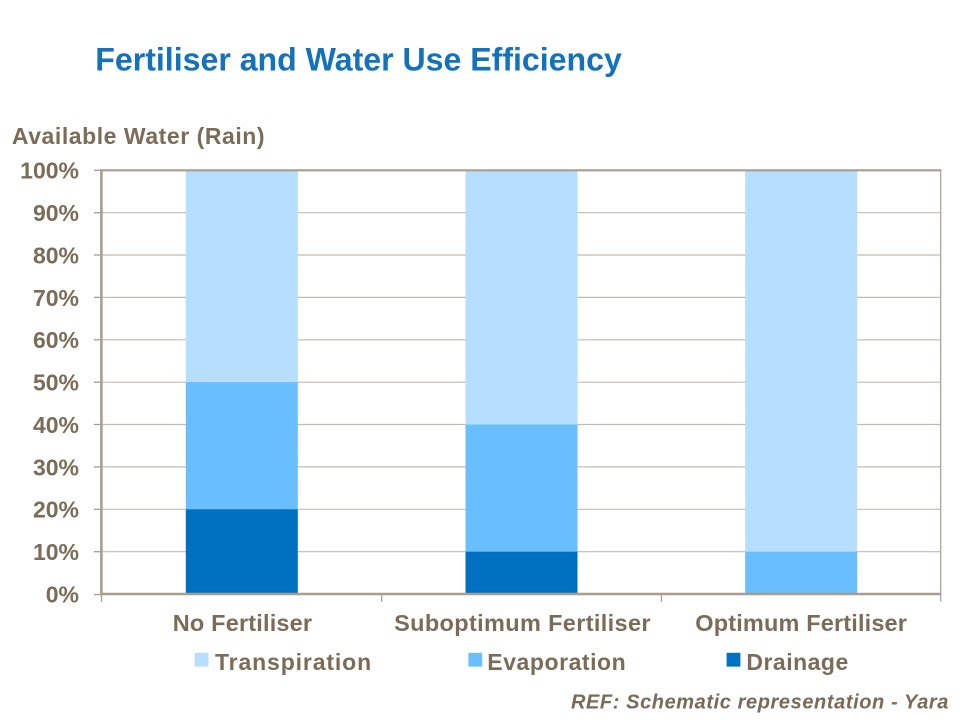 The width and height of the screenshot is (960, 720). I want to click on svg-text: 20%, so click(56, 510).